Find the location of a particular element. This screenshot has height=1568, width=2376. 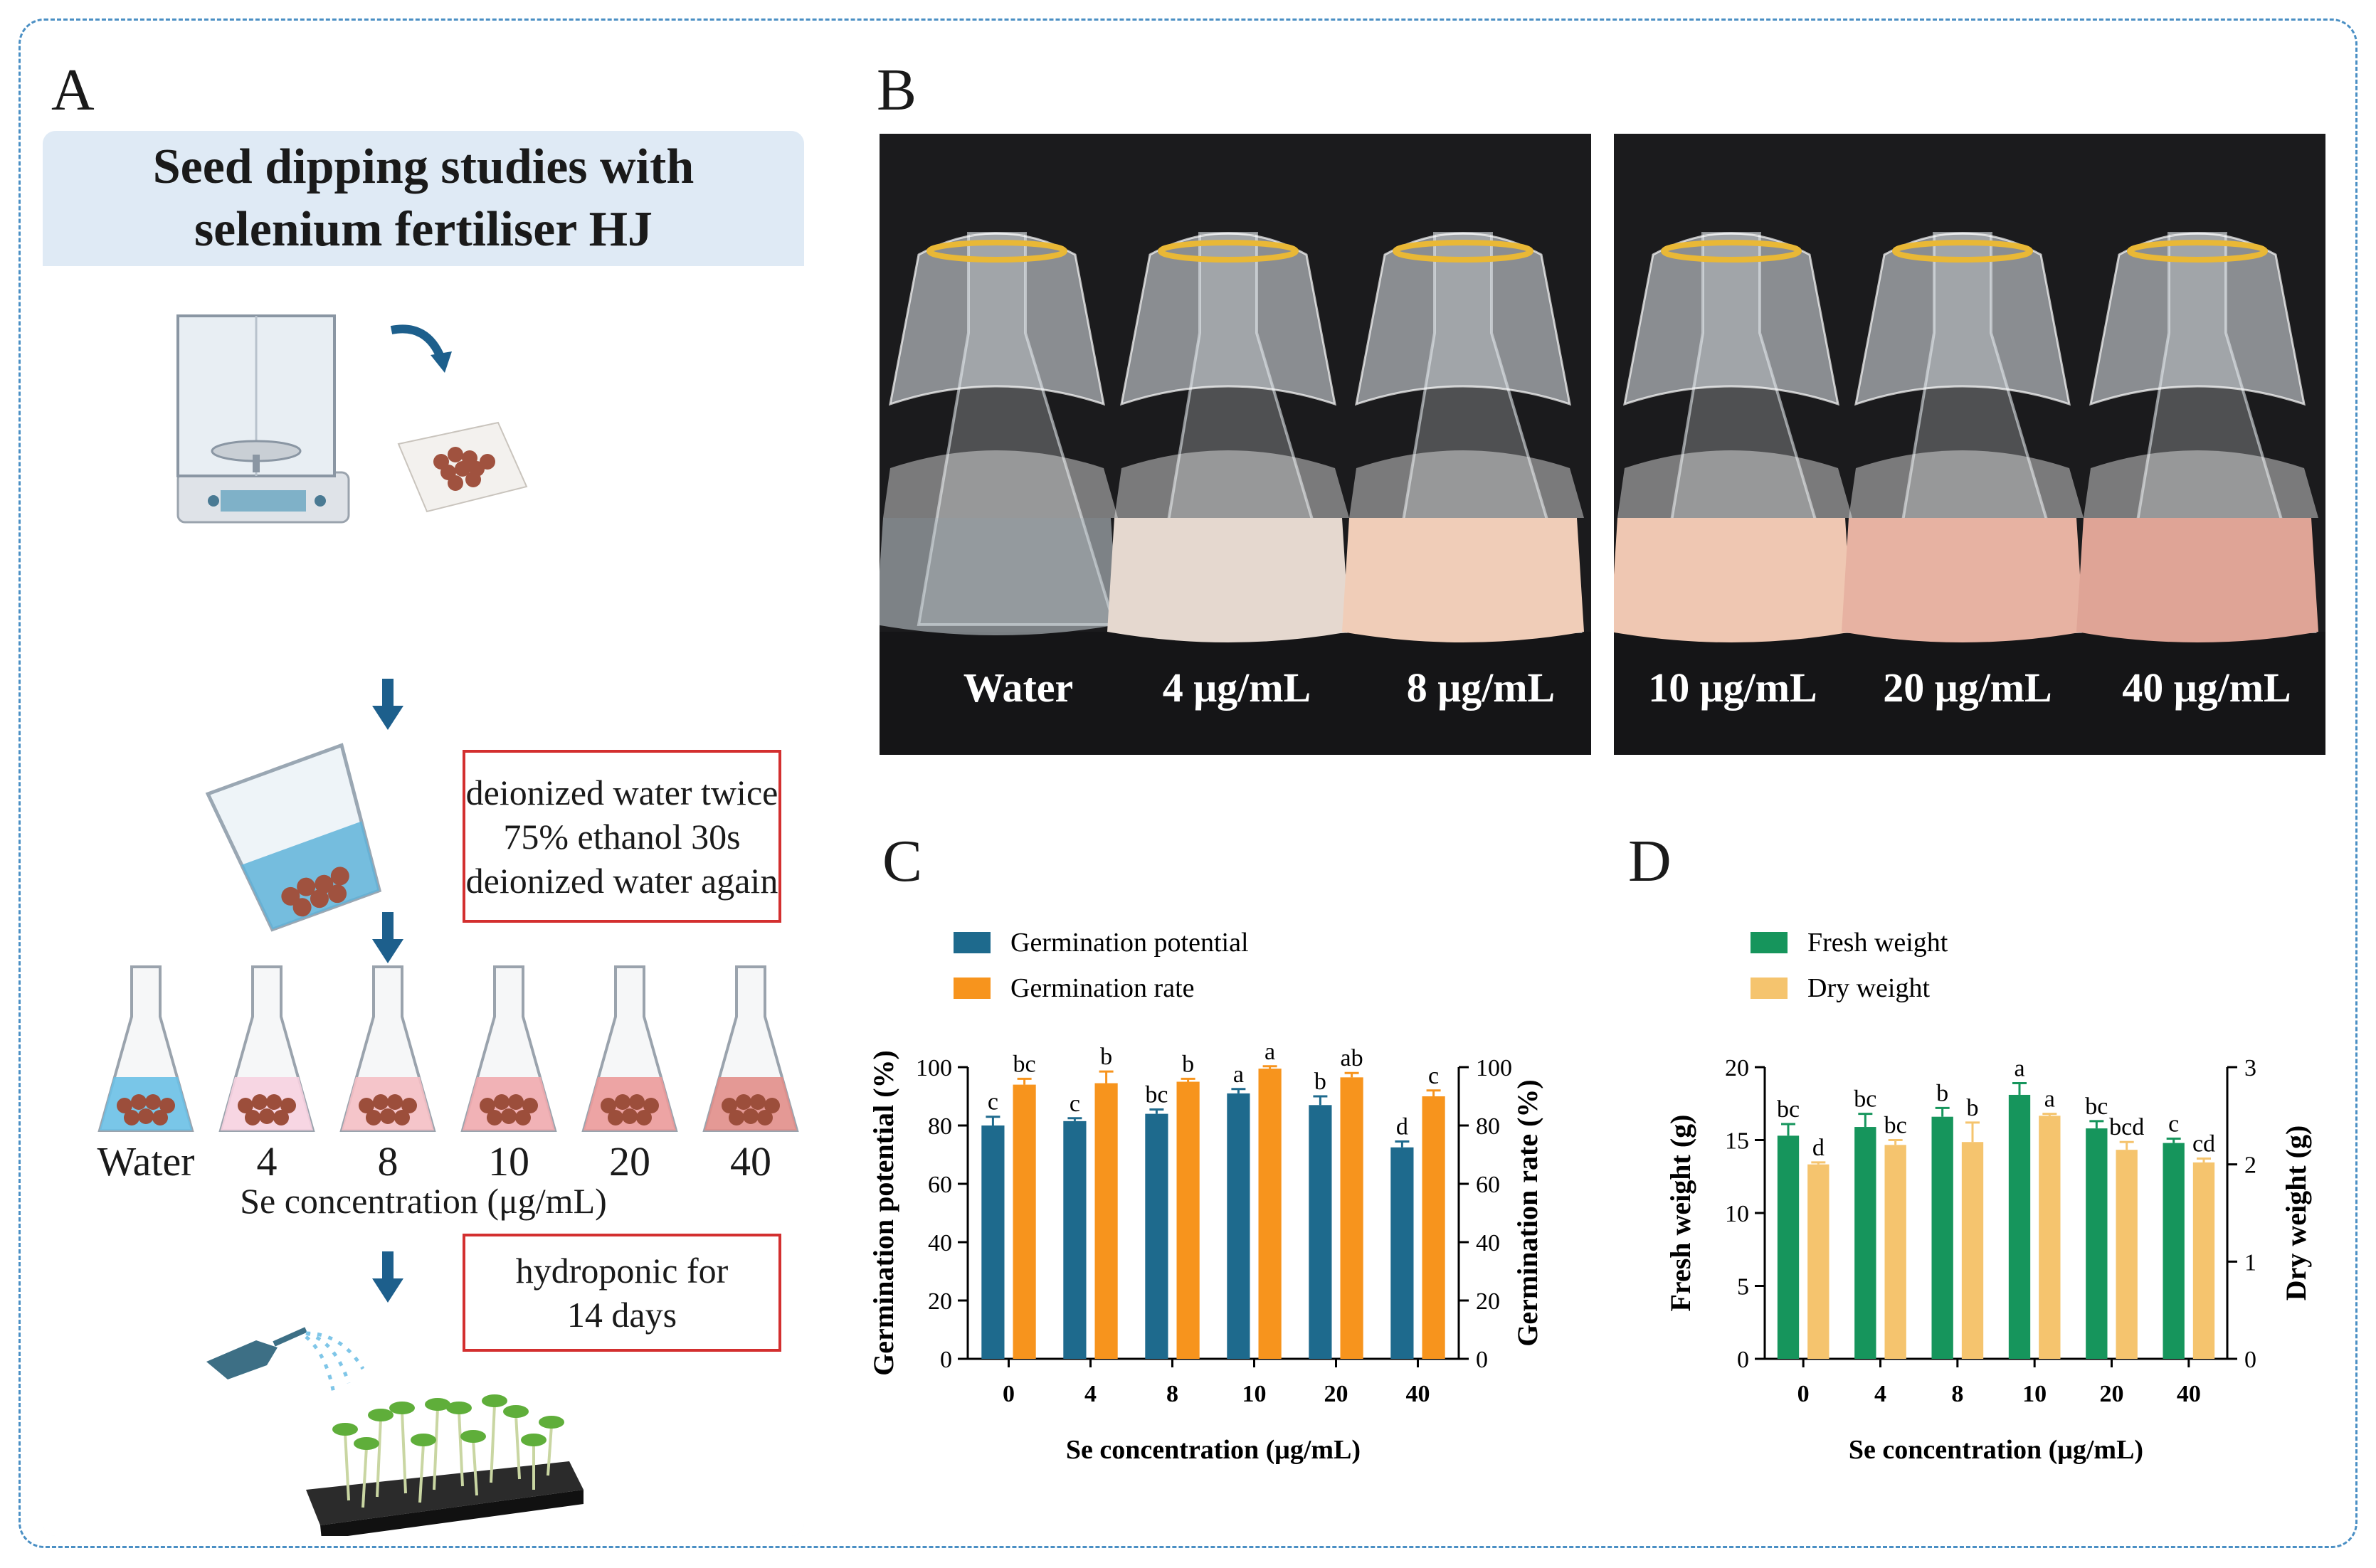

y-tick-label-right: 1 is located at coordinates (2250, 1262).